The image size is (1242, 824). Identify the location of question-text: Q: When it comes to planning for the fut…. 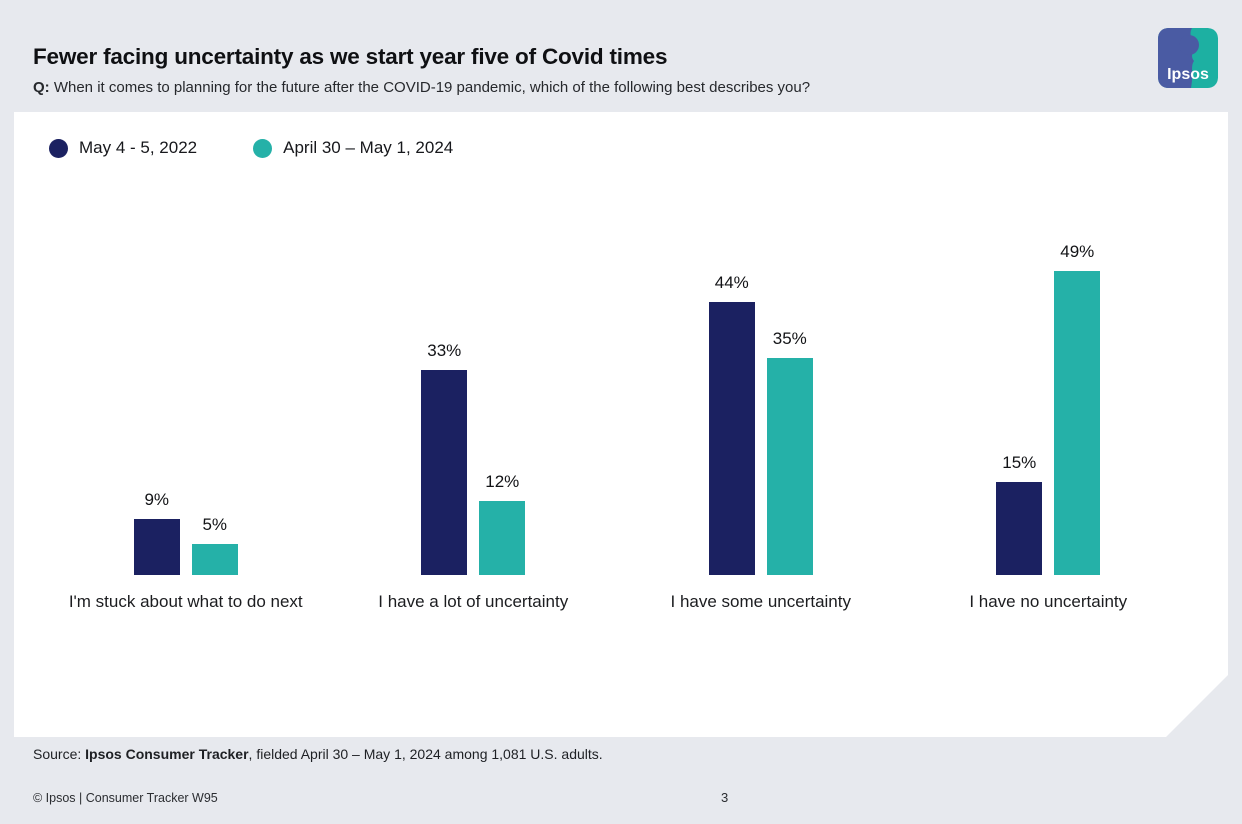
(512, 87).